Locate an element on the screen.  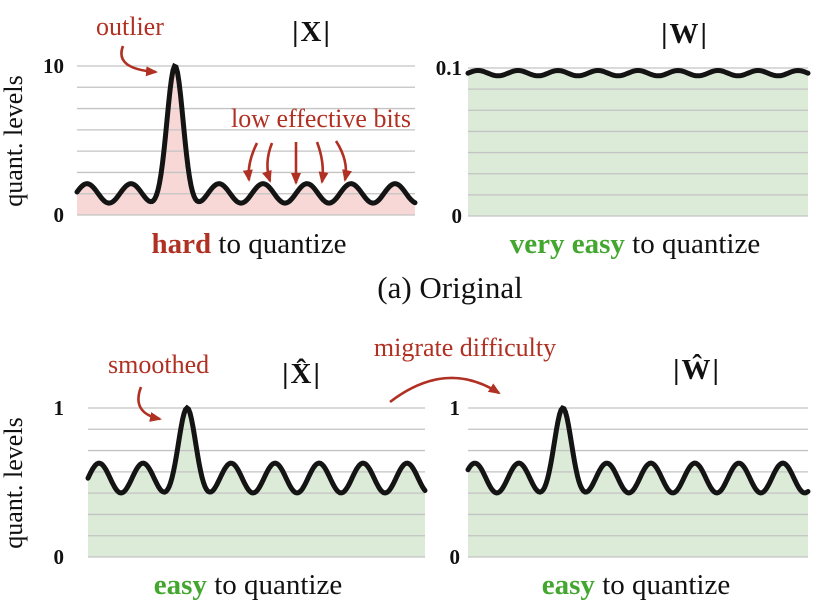
chart-activation-original is located at coordinates (246, 139).